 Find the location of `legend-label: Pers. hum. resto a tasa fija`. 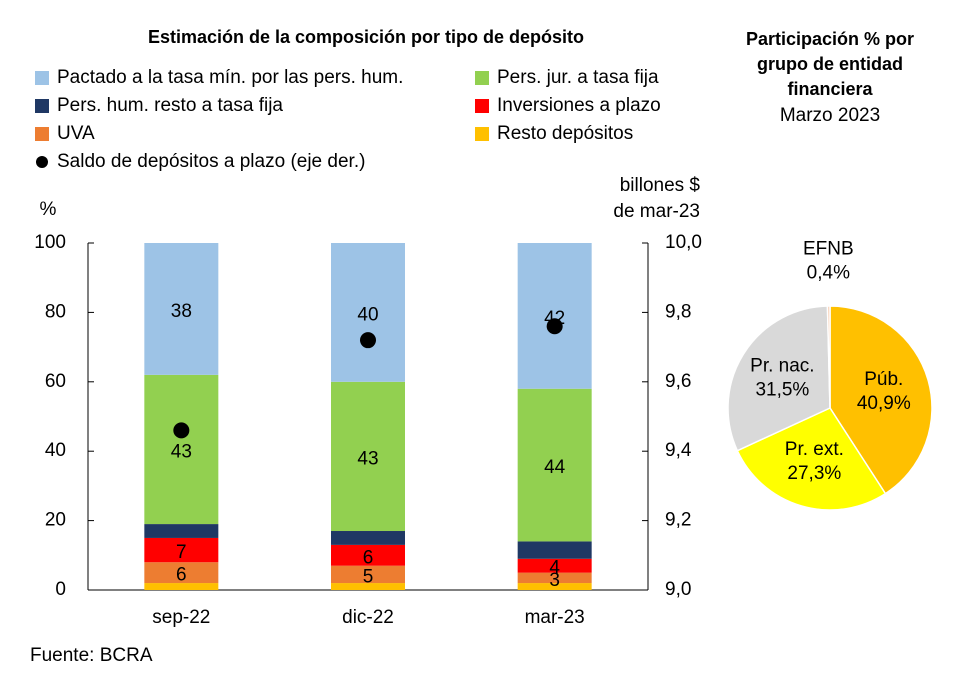

legend-label: Pers. hum. resto a tasa fija is located at coordinates (170, 105).